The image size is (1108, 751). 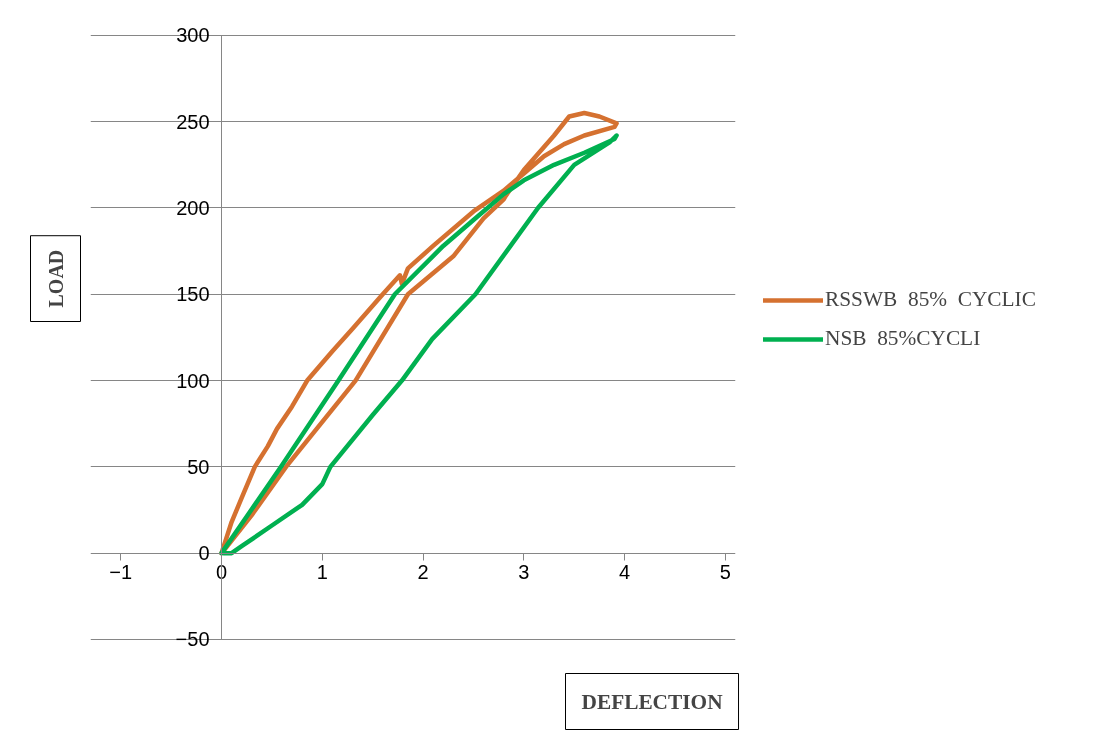 What do you see at coordinates (193, 380) in the screenshot?
I see `y-tick-label: 100` at bounding box center [193, 380].